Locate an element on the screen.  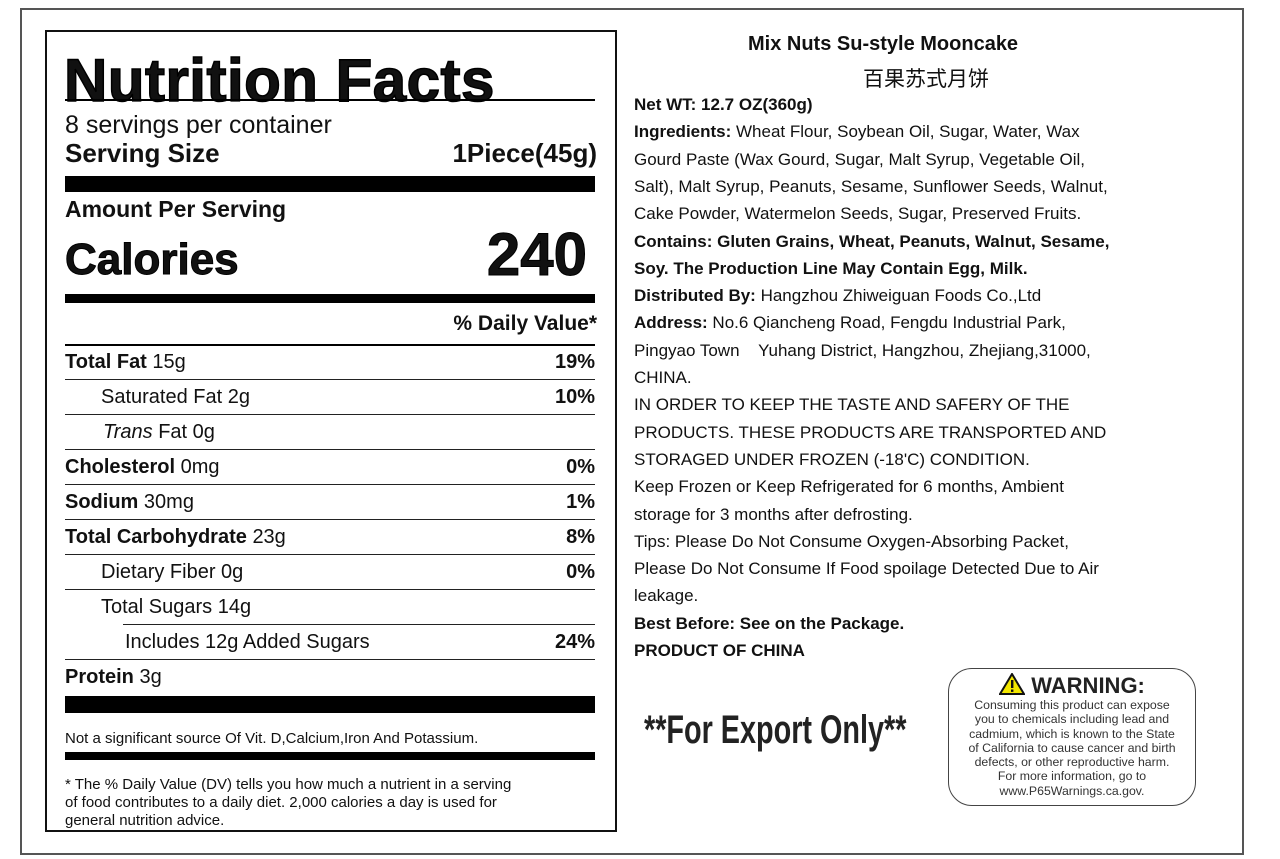
nutrient-label: Protein is located at coordinates (99, 677).